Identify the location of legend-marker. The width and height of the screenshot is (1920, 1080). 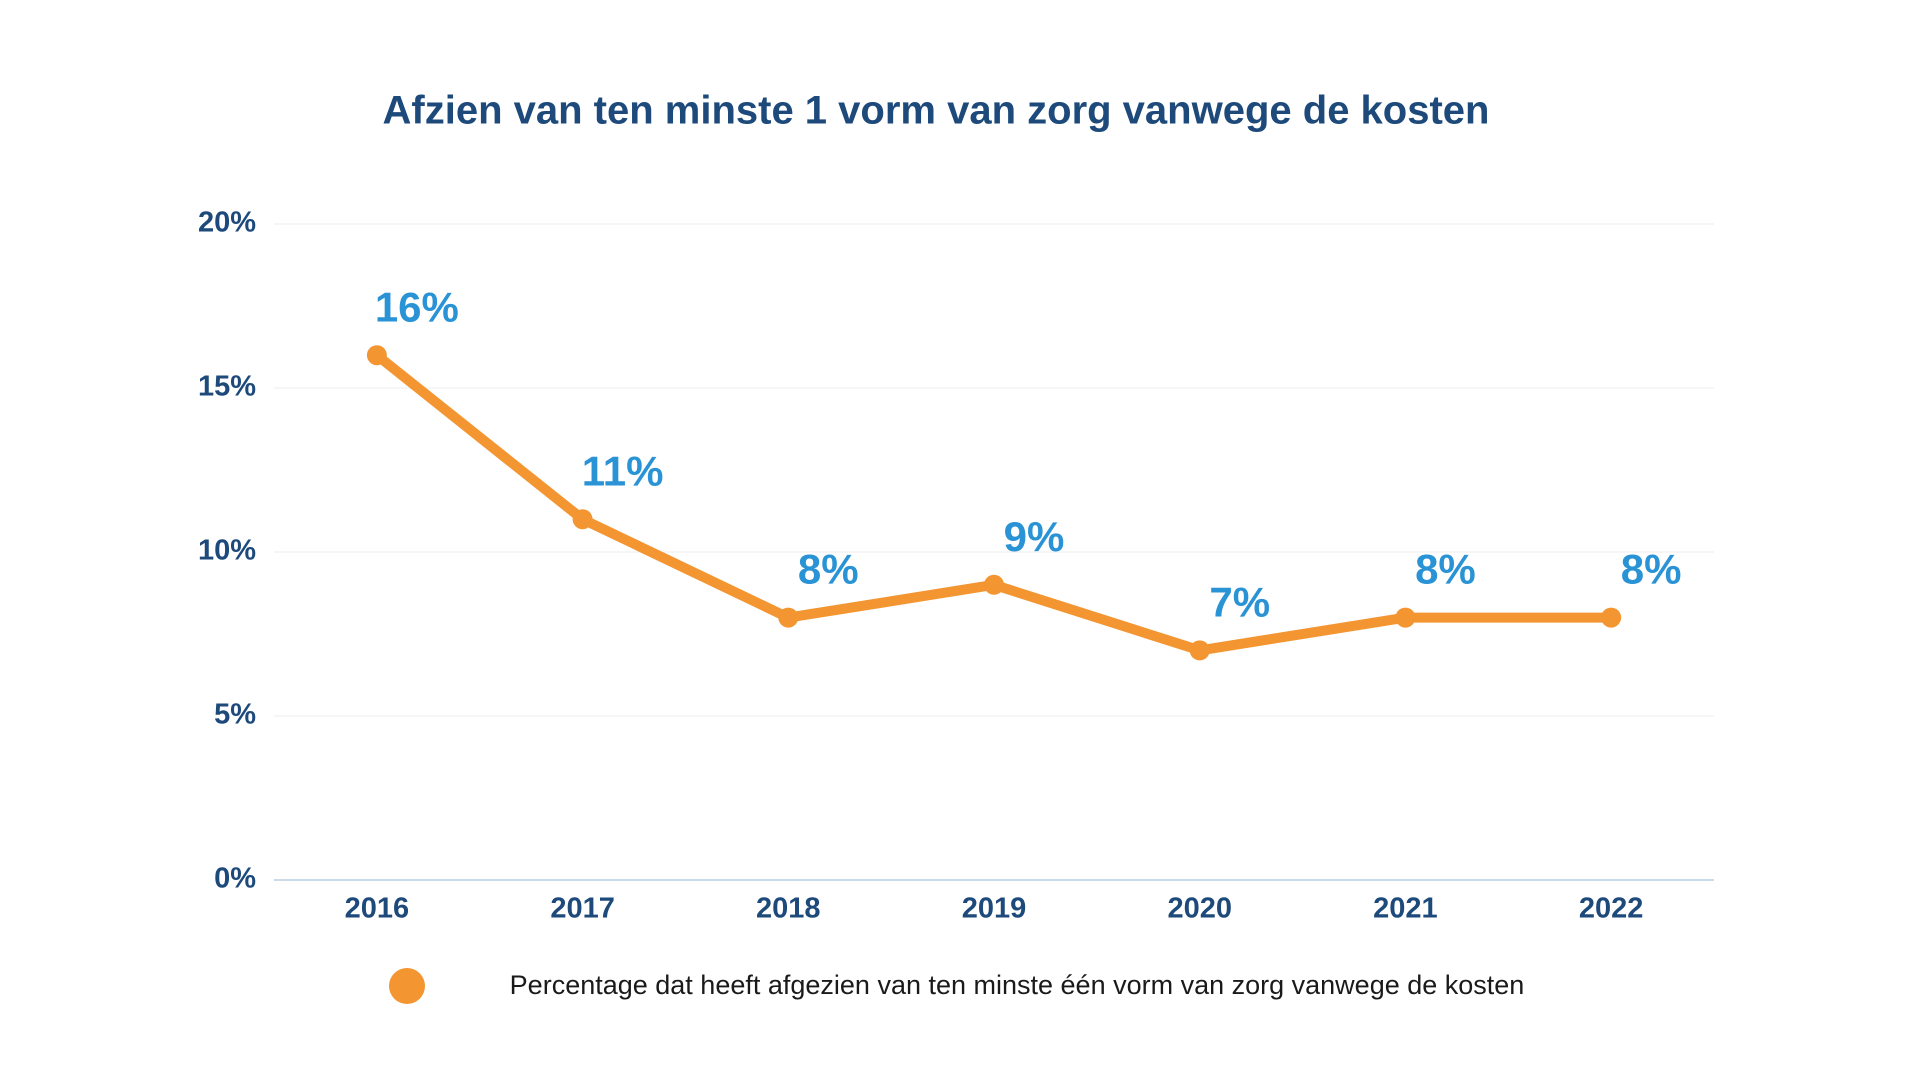
(407, 986).